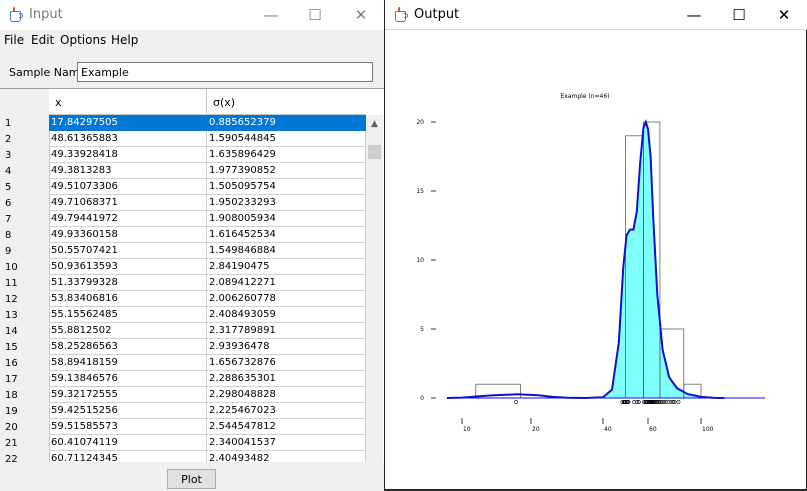 The image size is (807, 491). I want to click on input-titlebar: Input — ☐ ✕, so click(192, 15).